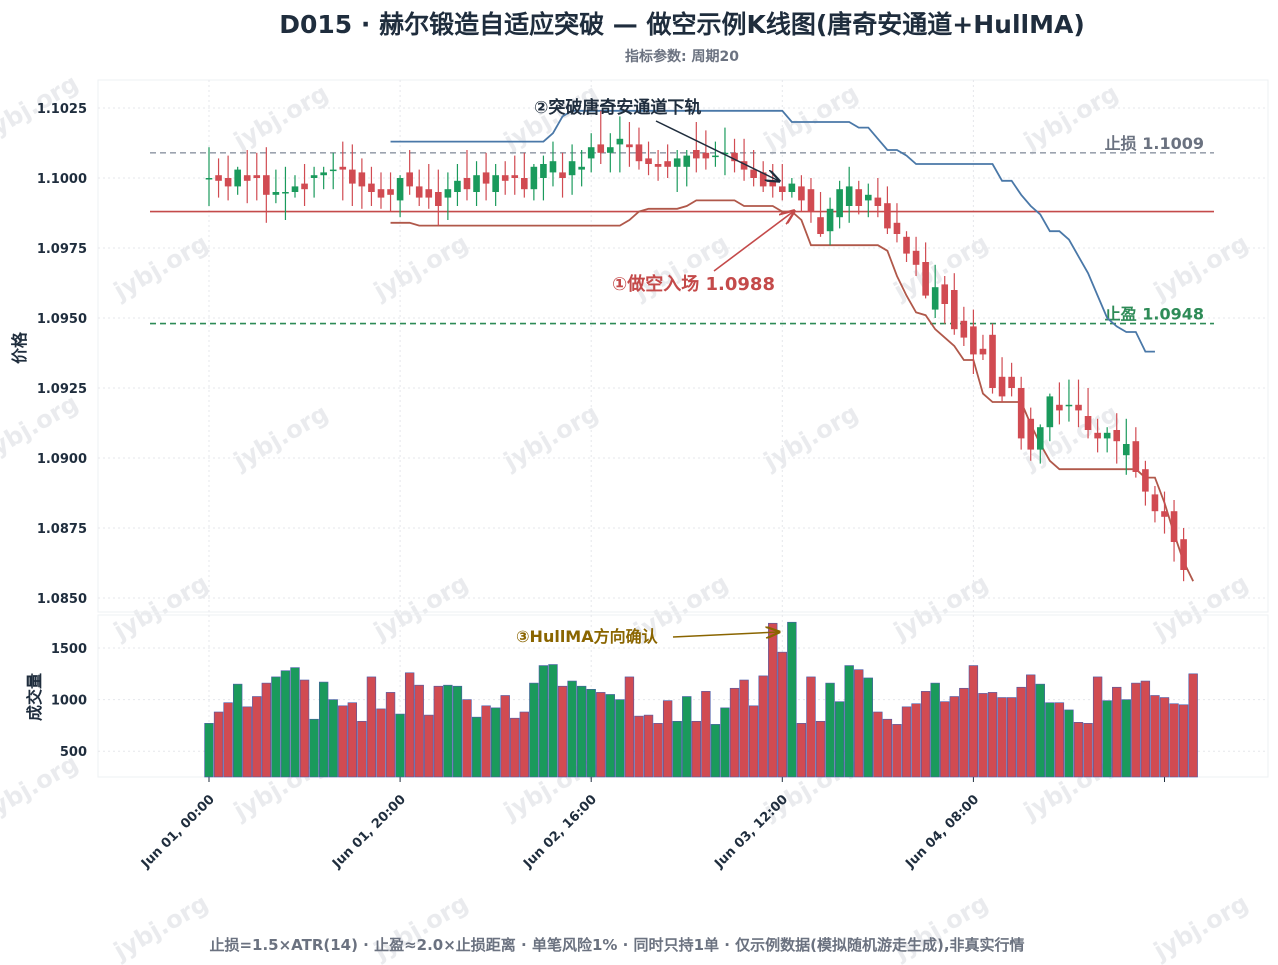 Image resolution: width=1278 pixels, height=965 pixels. Describe the element at coordinates (69, 649) in the screenshot. I see `volume-tick-label: 1500` at that location.